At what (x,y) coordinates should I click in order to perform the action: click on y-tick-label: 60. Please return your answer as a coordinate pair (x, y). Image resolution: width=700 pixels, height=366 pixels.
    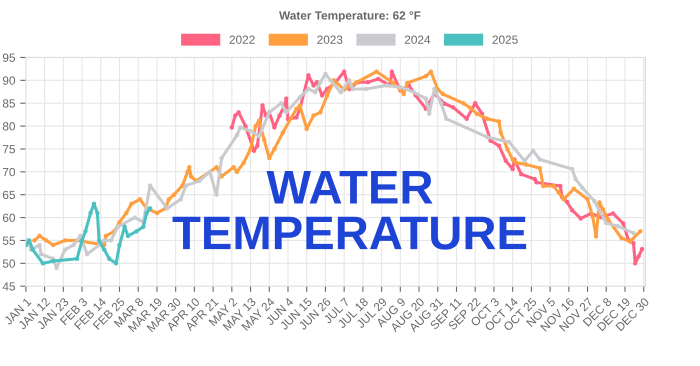
    Looking at the image, I should click on (9, 218).